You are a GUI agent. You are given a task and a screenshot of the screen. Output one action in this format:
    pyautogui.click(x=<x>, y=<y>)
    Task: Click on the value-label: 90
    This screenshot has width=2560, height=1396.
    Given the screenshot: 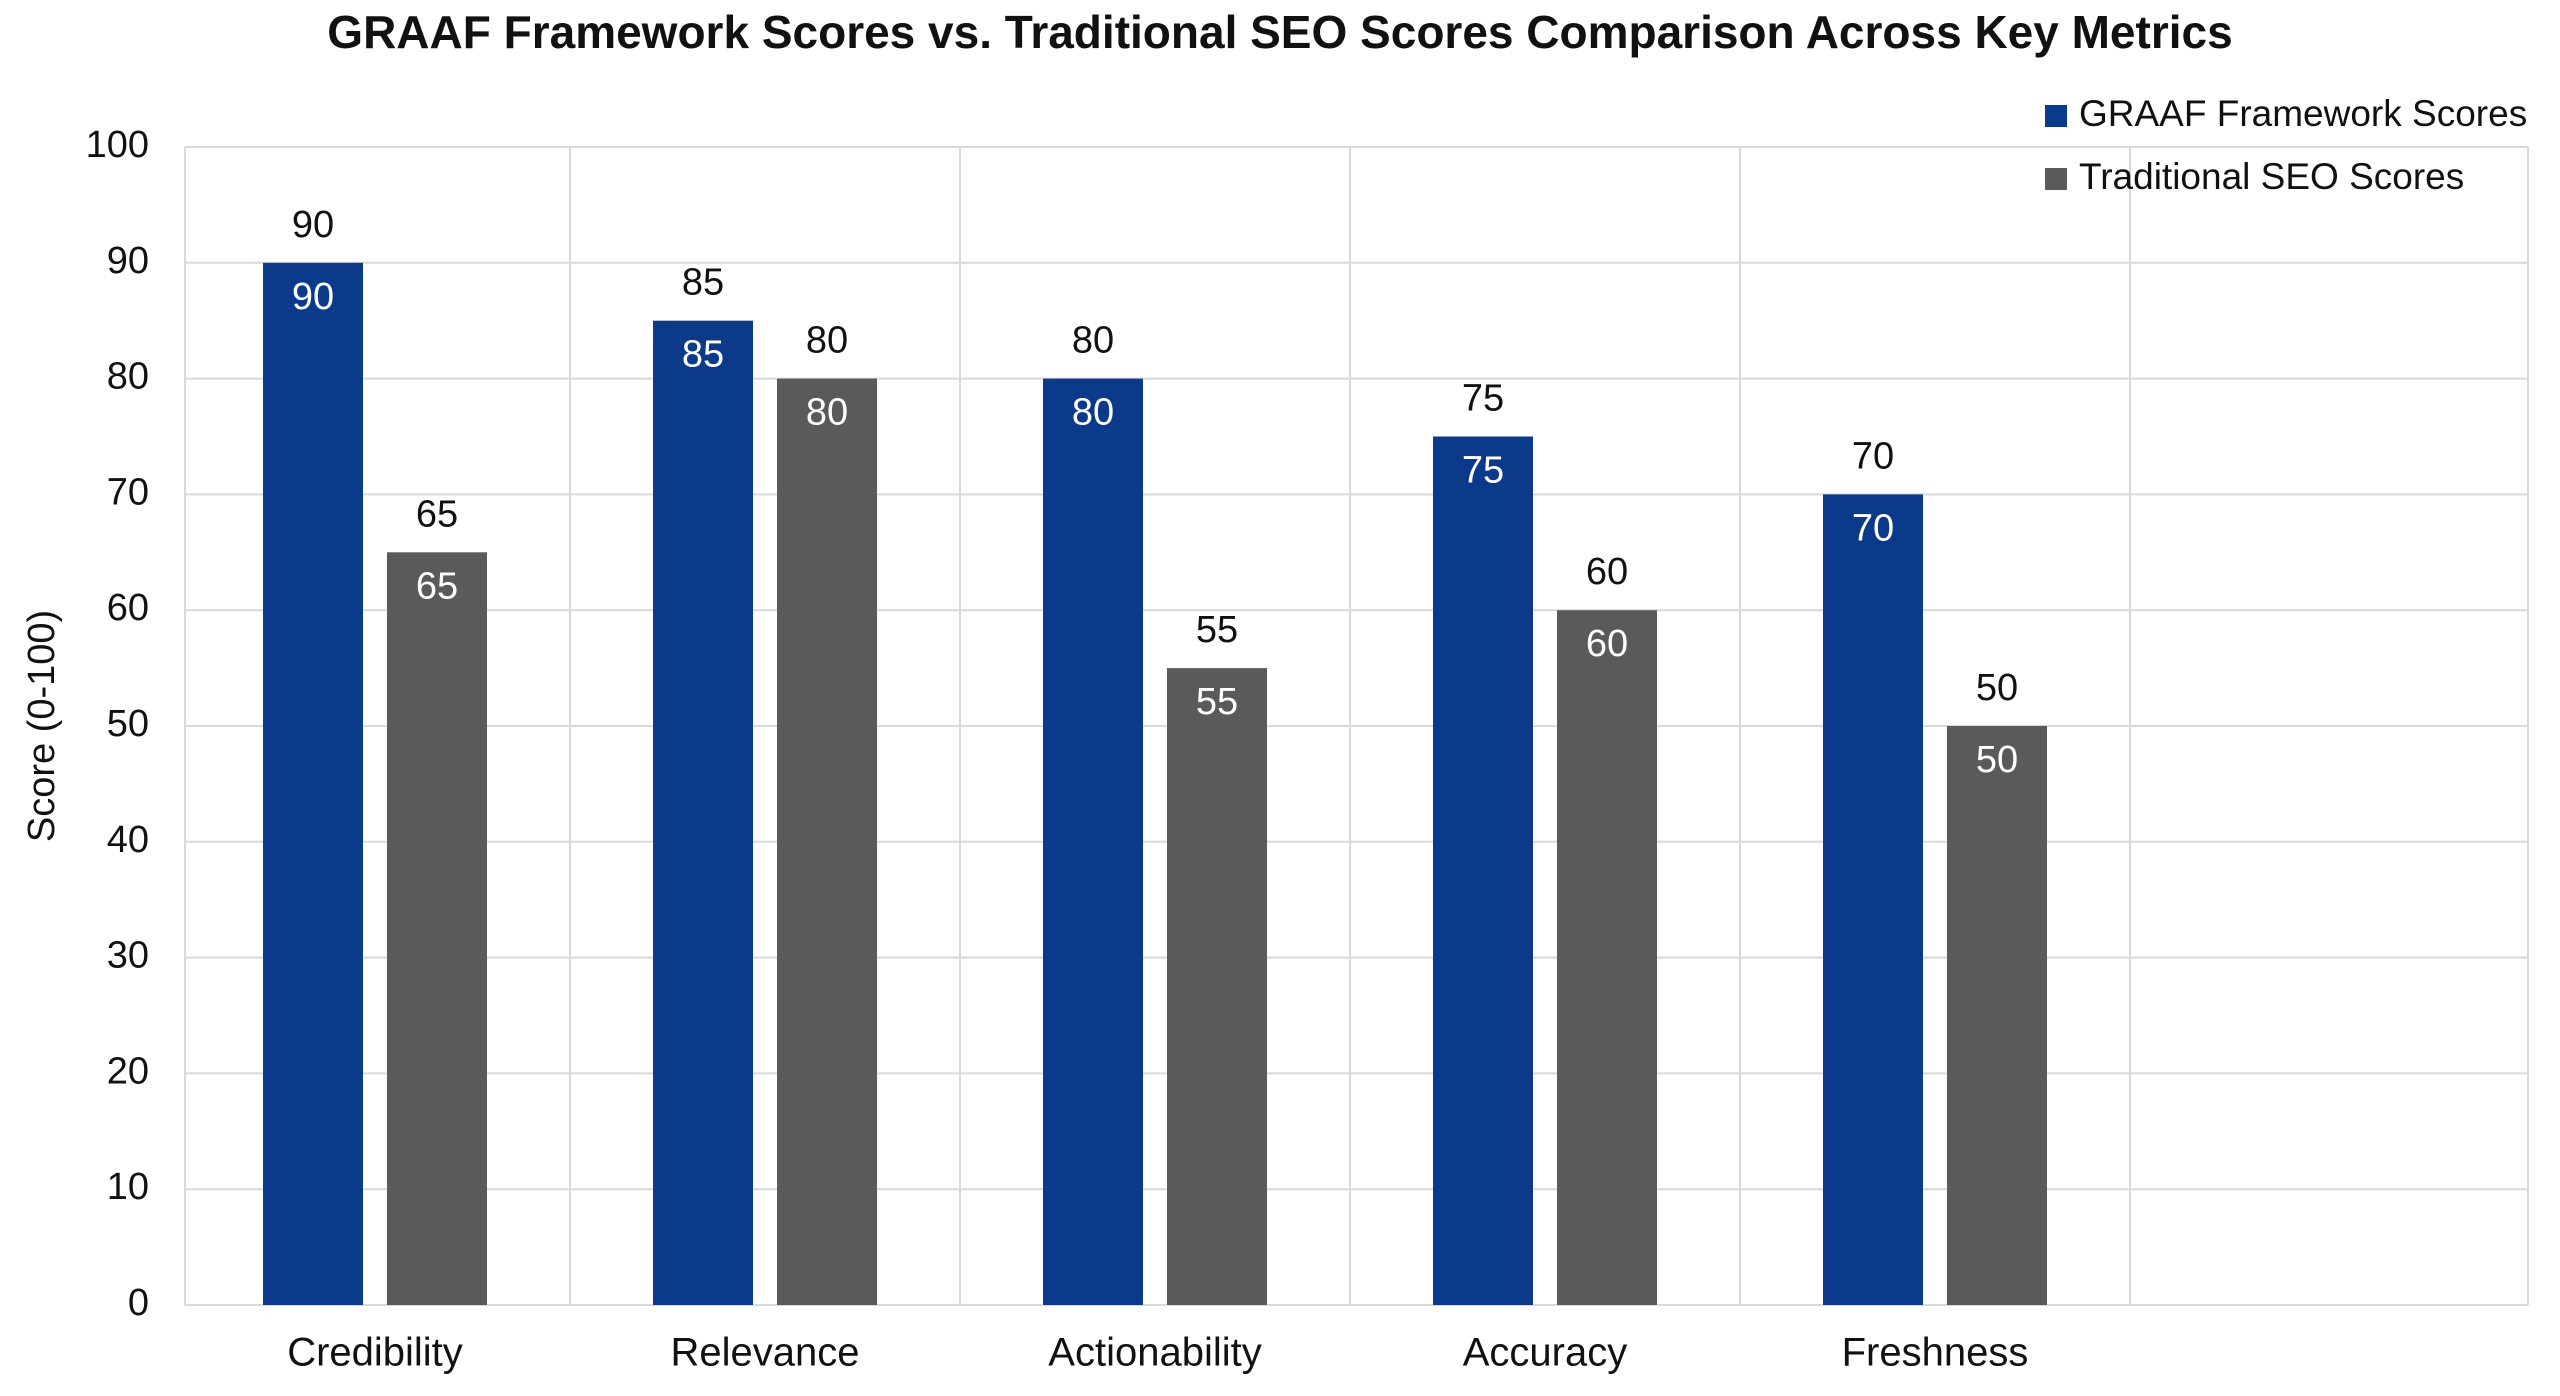 What is the action you would take?
    pyautogui.click(x=313, y=225)
    